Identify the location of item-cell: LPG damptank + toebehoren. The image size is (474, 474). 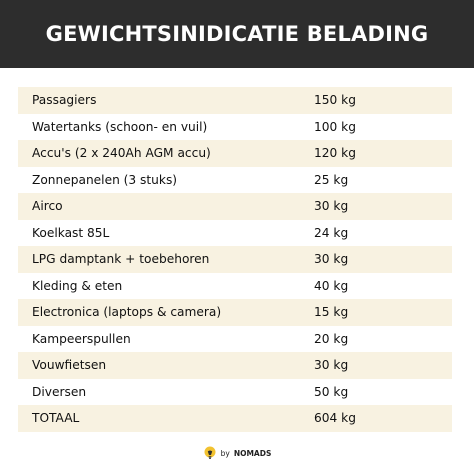
(121, 259).